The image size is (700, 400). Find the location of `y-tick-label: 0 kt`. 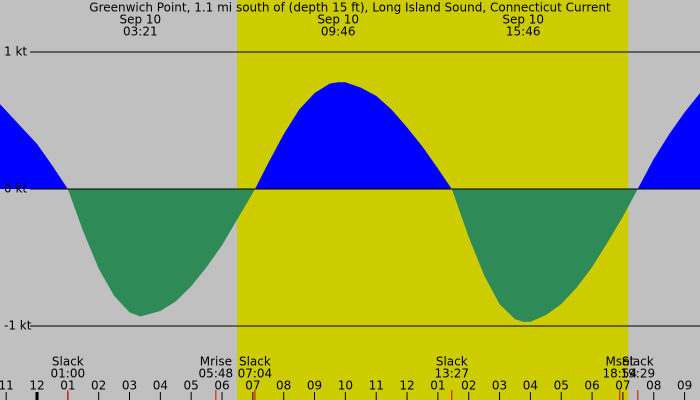

y-tick-label: 0 kt is located at coordinates (15, 189).